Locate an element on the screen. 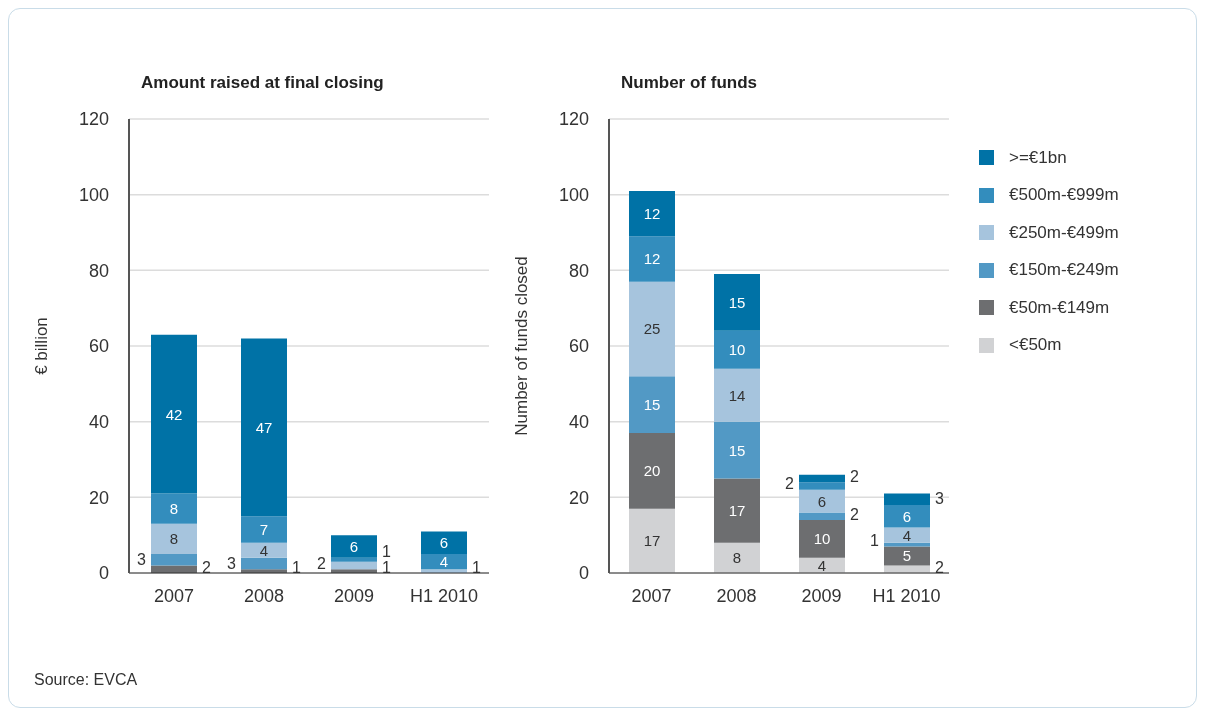 This screenshot has width=1205, height=717. chart-title: Number of funds is located at coordinates (689, 83).